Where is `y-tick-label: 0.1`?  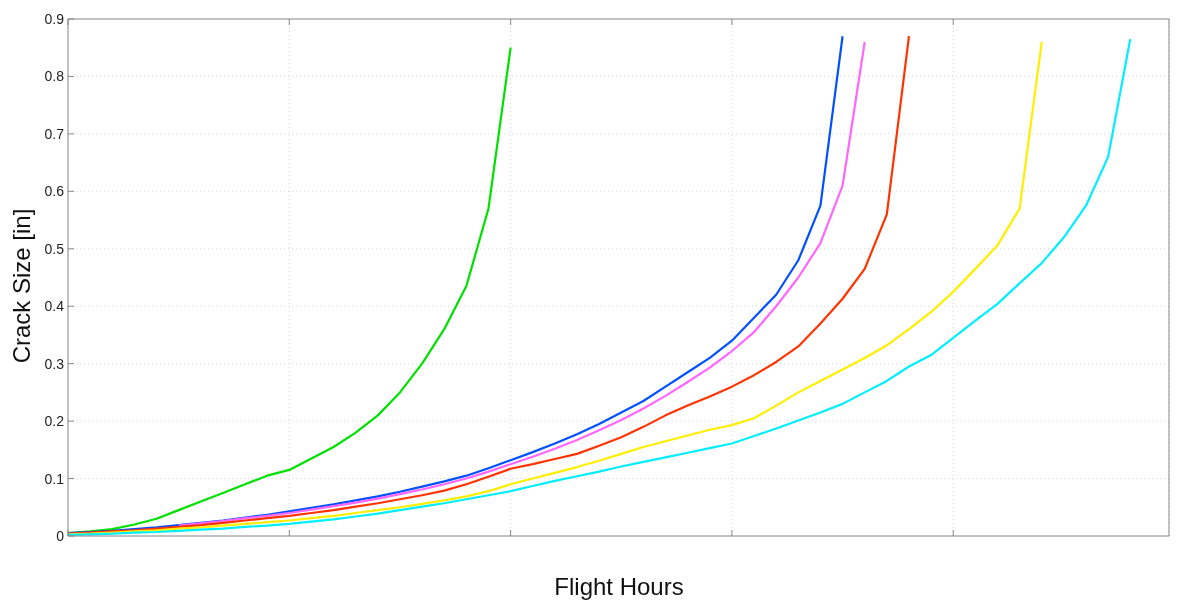
y-tick-label: 0.1 is located at coordinates (54, 478).